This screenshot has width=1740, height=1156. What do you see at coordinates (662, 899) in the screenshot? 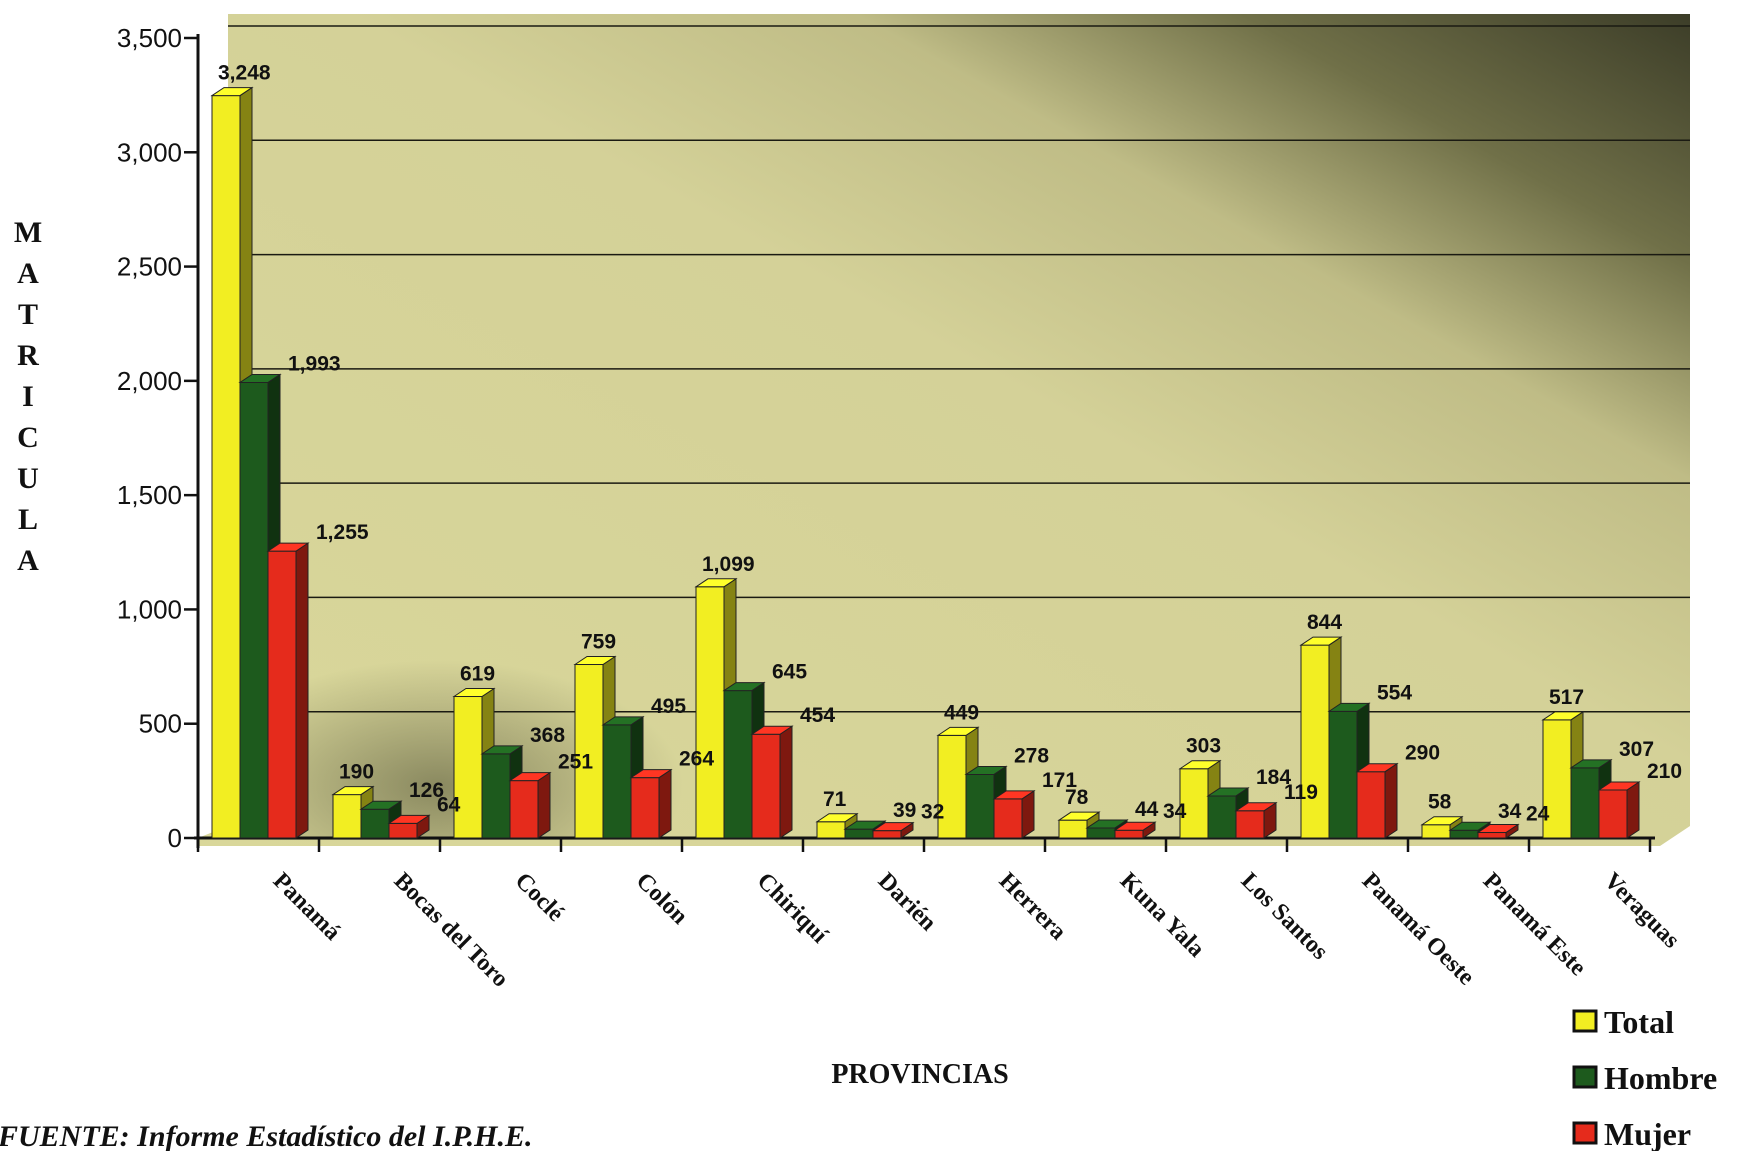
I see `x-tick-label: Colón` at bounding box center [662, 899].